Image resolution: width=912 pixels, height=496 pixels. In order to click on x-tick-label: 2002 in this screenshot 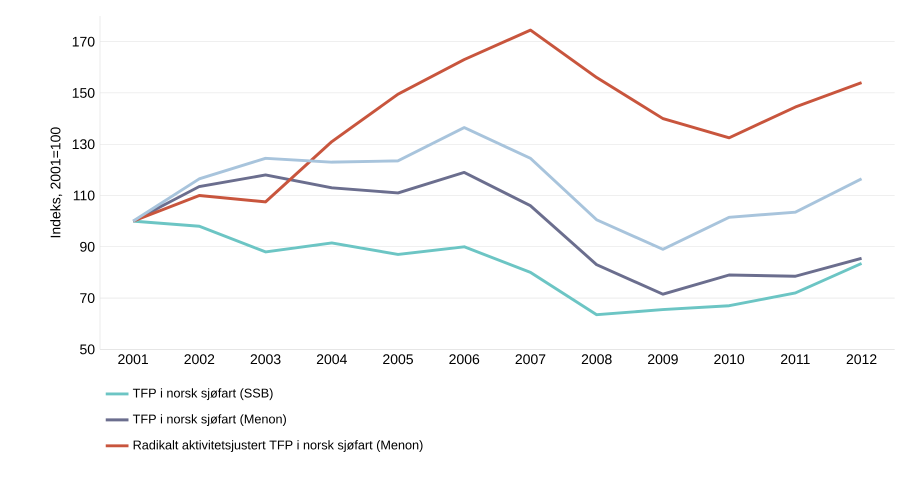, I will do `click(199, 359)`.